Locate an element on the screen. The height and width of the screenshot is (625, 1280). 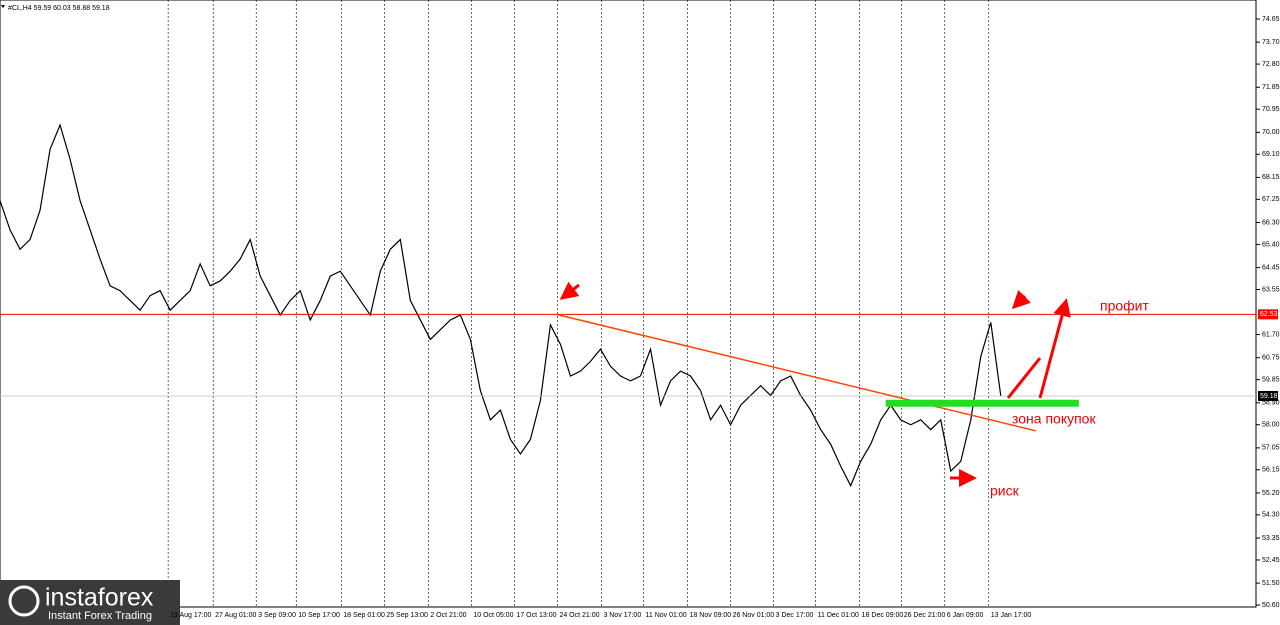
x-tick-label: 13 Jan 17:00 is located at coordinates (1011, 615).